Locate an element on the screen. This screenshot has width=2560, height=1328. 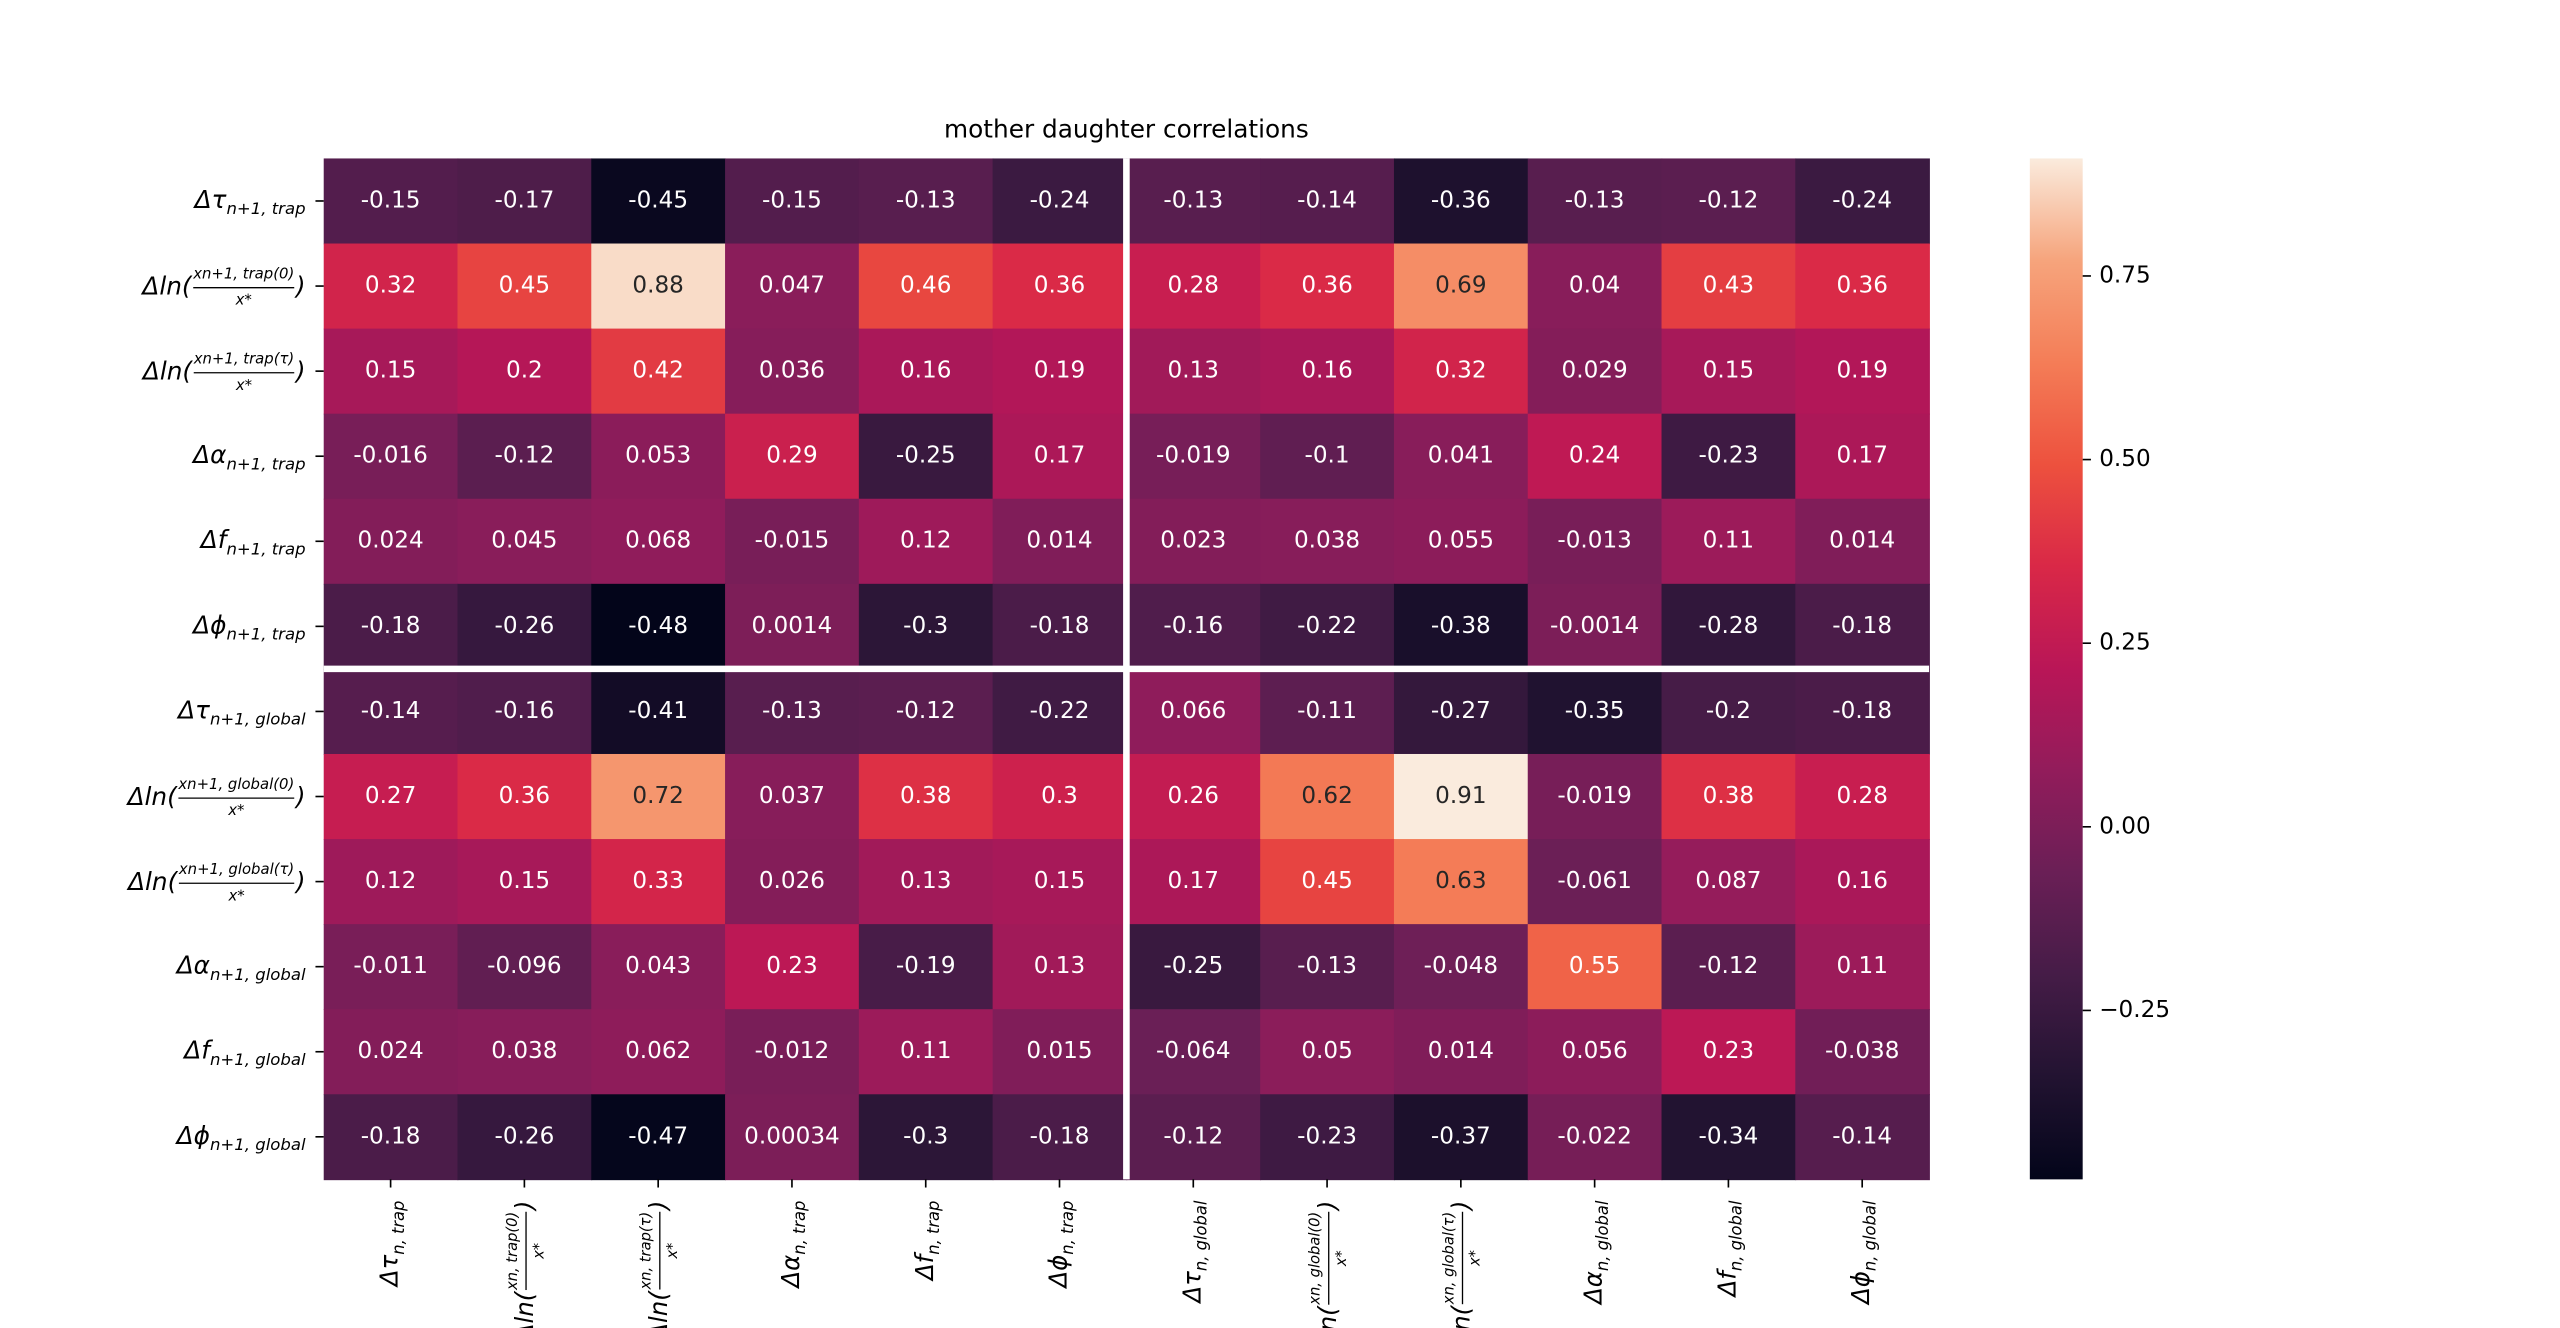
col-label: Δϕn, trap is located at coordinates (1059, 1245).